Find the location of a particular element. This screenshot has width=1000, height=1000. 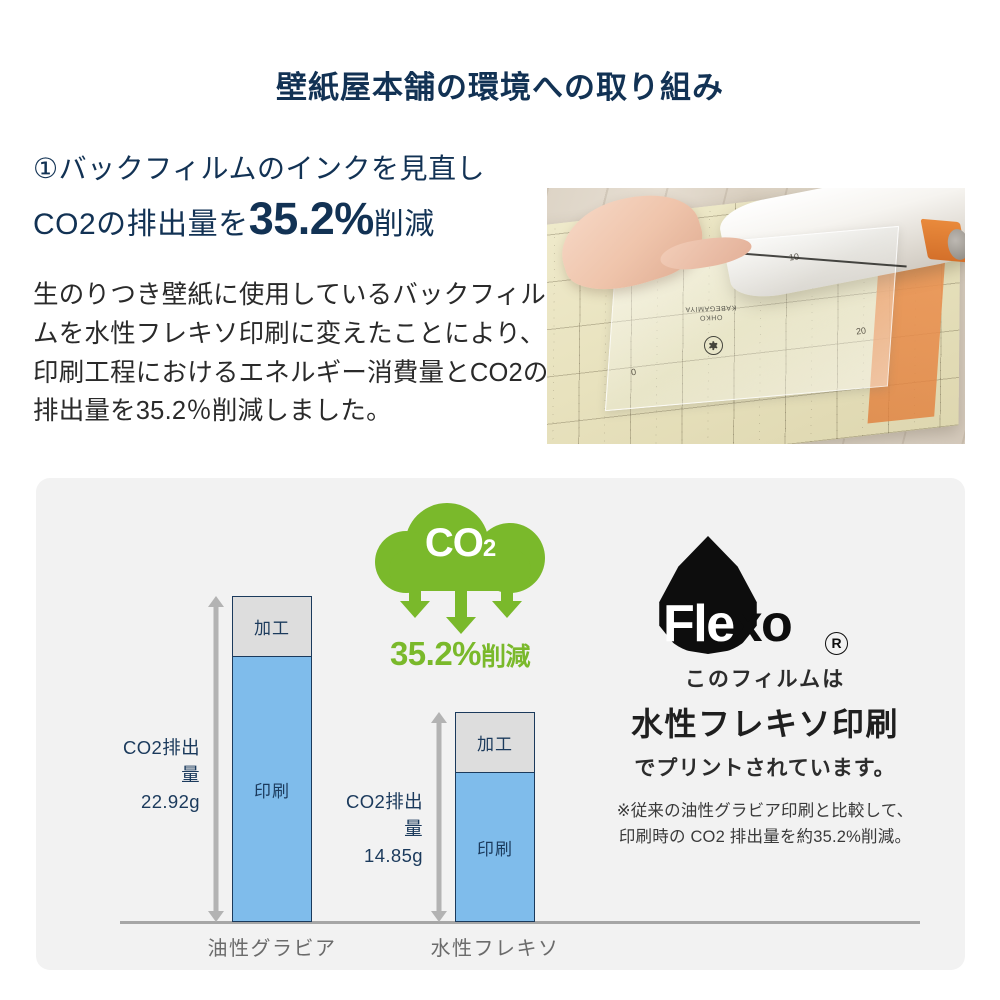

flexo-logo: Flexo R is located at coordinates (765, 598).